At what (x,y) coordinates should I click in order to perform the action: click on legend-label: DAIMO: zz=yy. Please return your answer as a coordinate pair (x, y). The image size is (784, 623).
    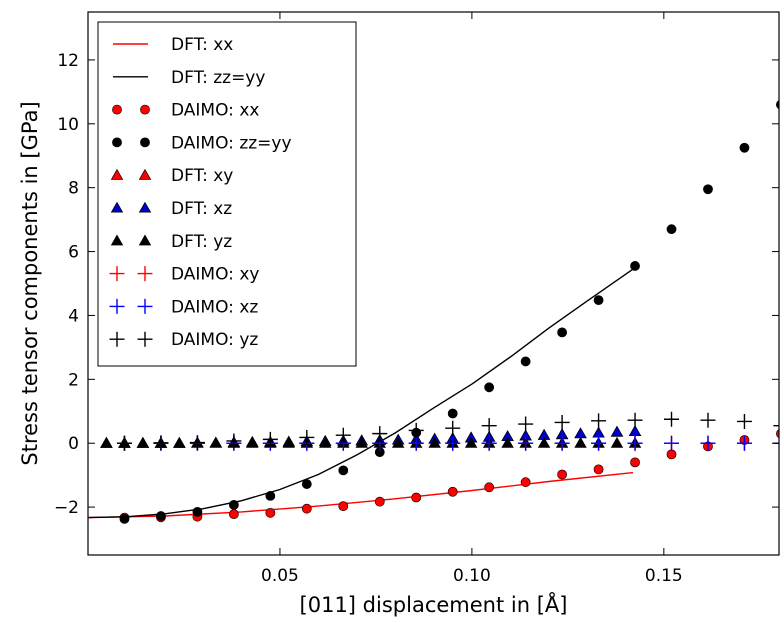
    Looking at the image, I should click on (231, 143).